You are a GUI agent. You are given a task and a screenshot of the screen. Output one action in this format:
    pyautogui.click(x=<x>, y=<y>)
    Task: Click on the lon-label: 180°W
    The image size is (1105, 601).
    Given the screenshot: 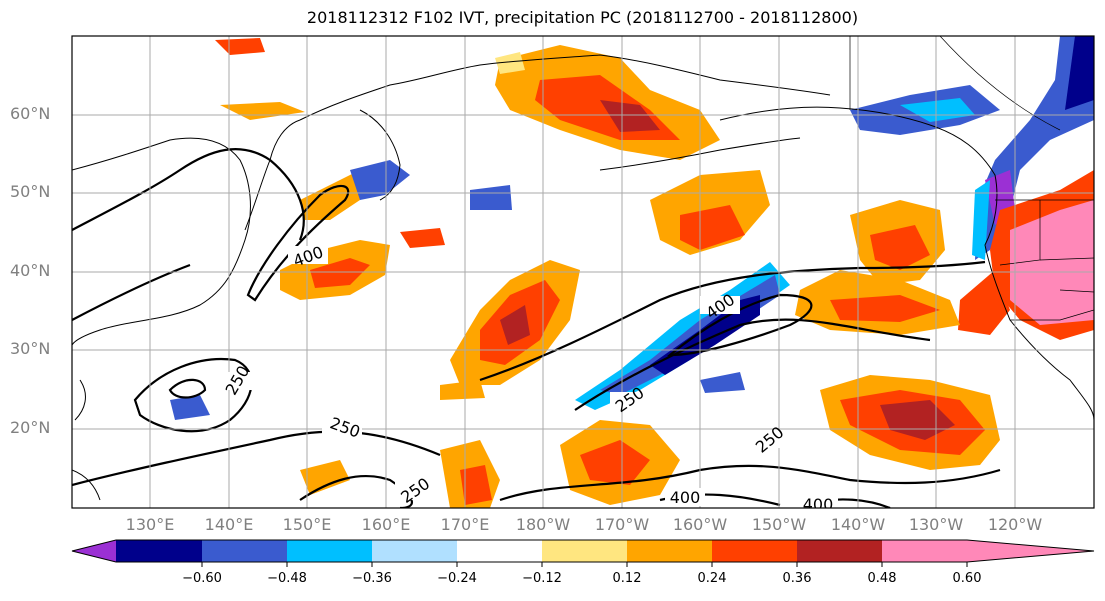 What is the action you would take?
    pyautogui.click(x=543, y=524)
    